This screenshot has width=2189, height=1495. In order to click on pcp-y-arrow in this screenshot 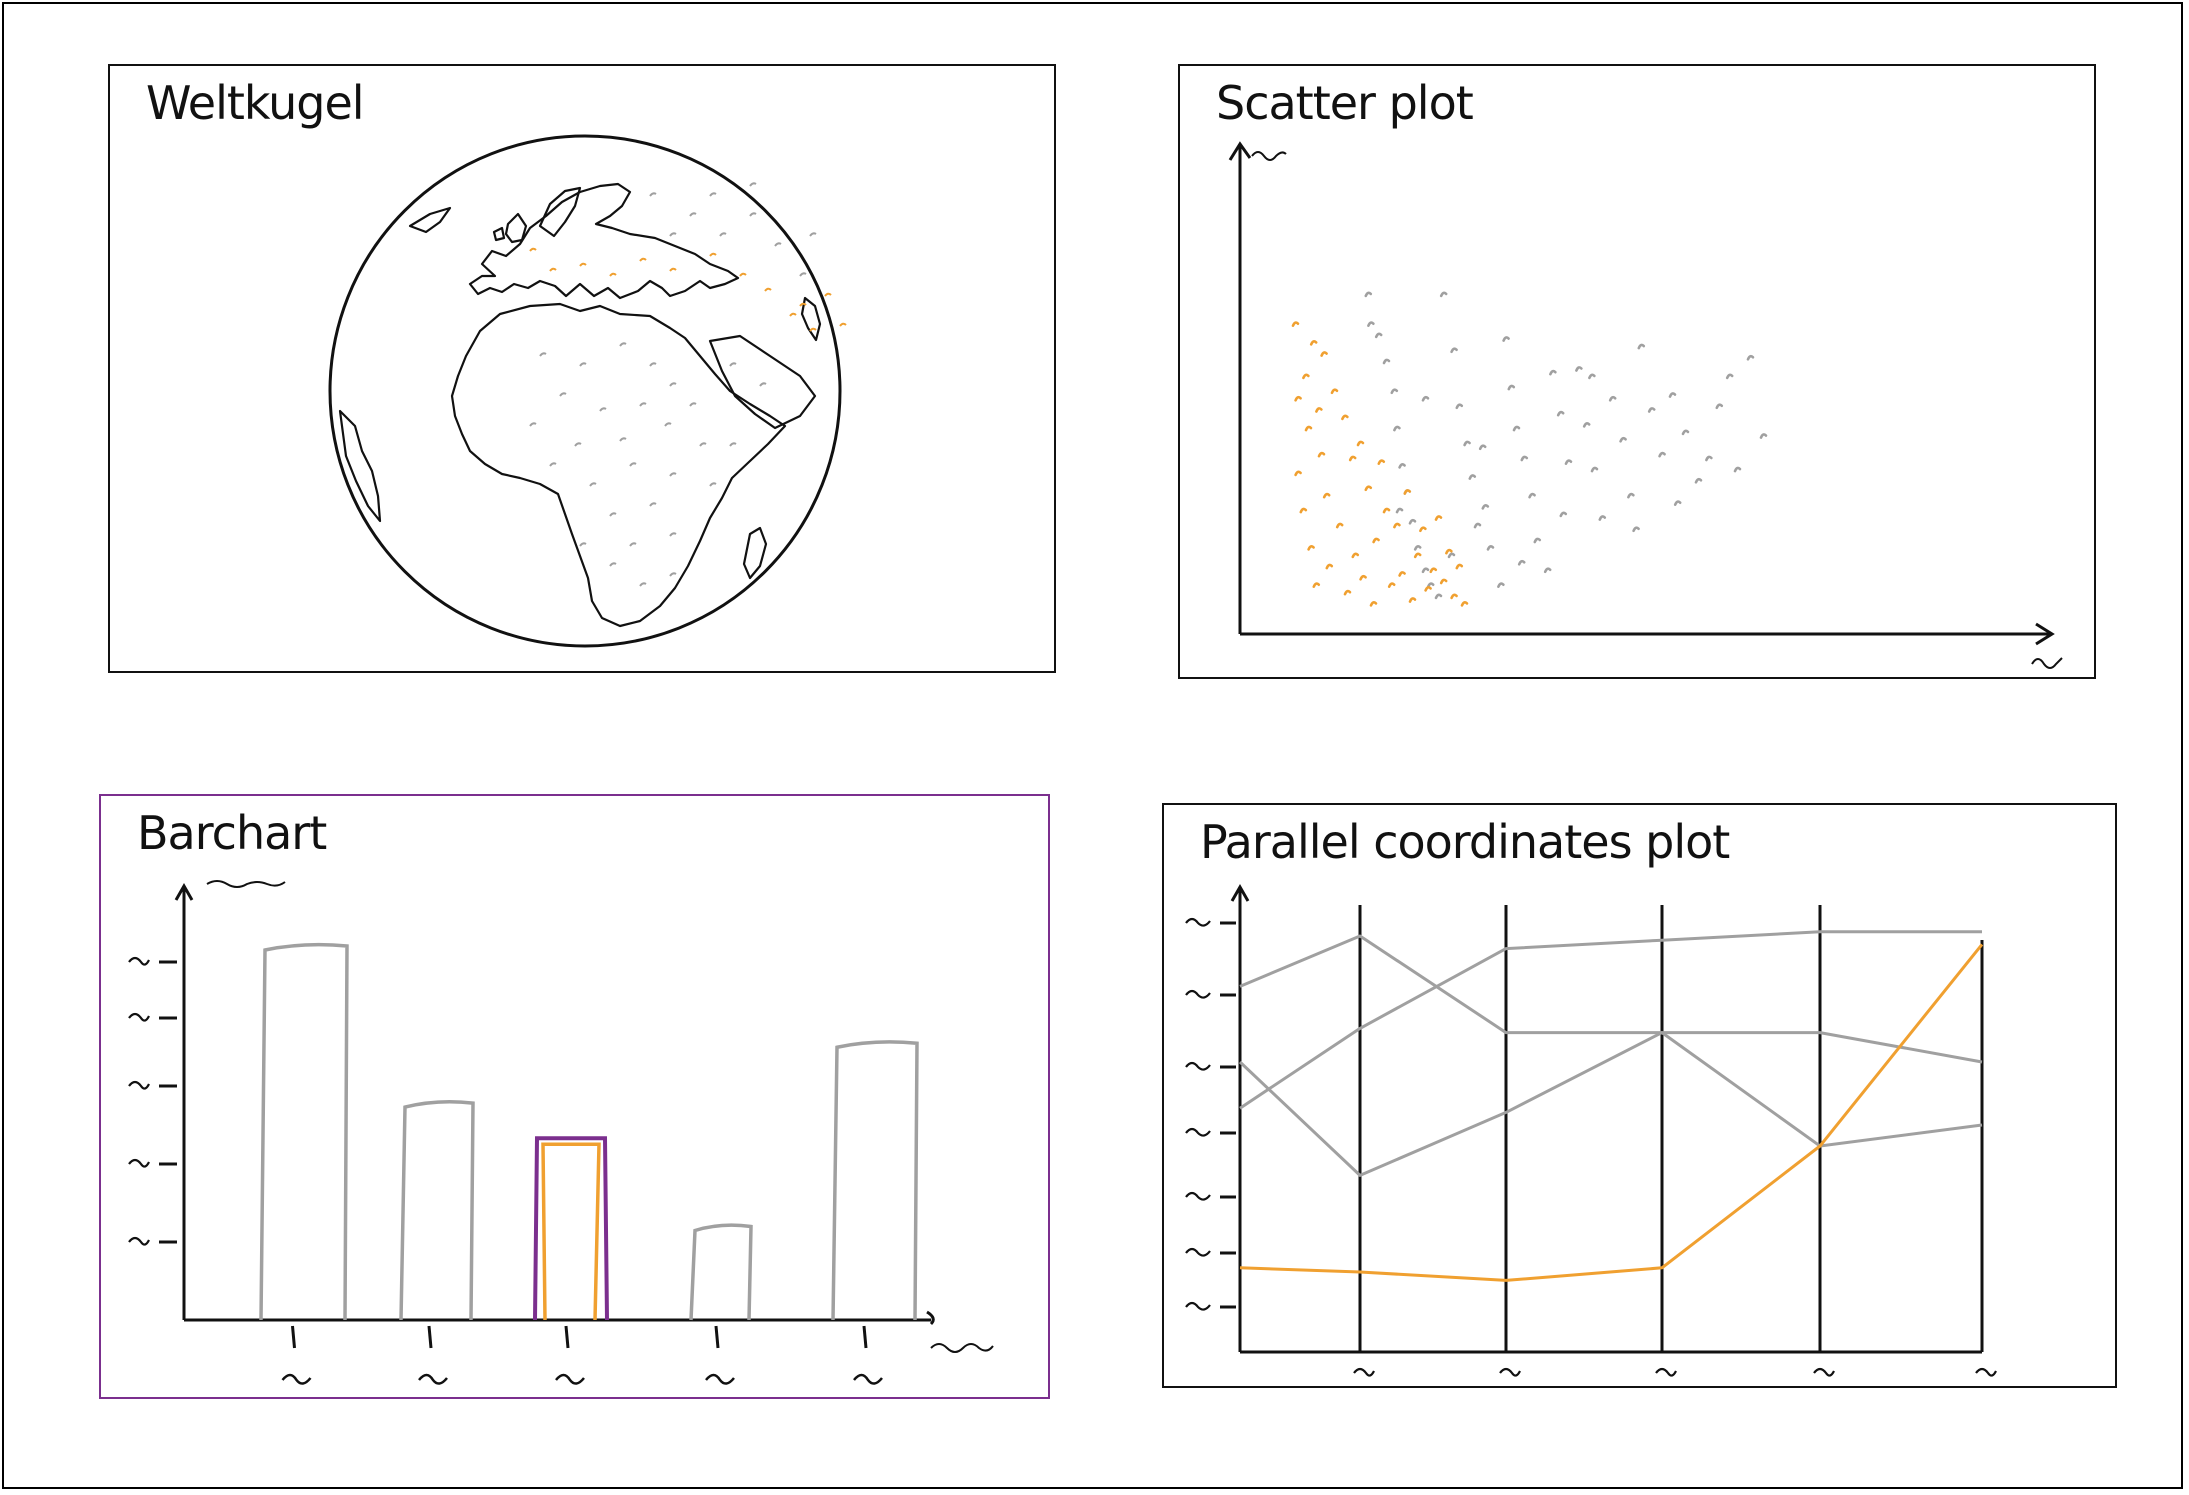, I will do `click(1240, 892)`.